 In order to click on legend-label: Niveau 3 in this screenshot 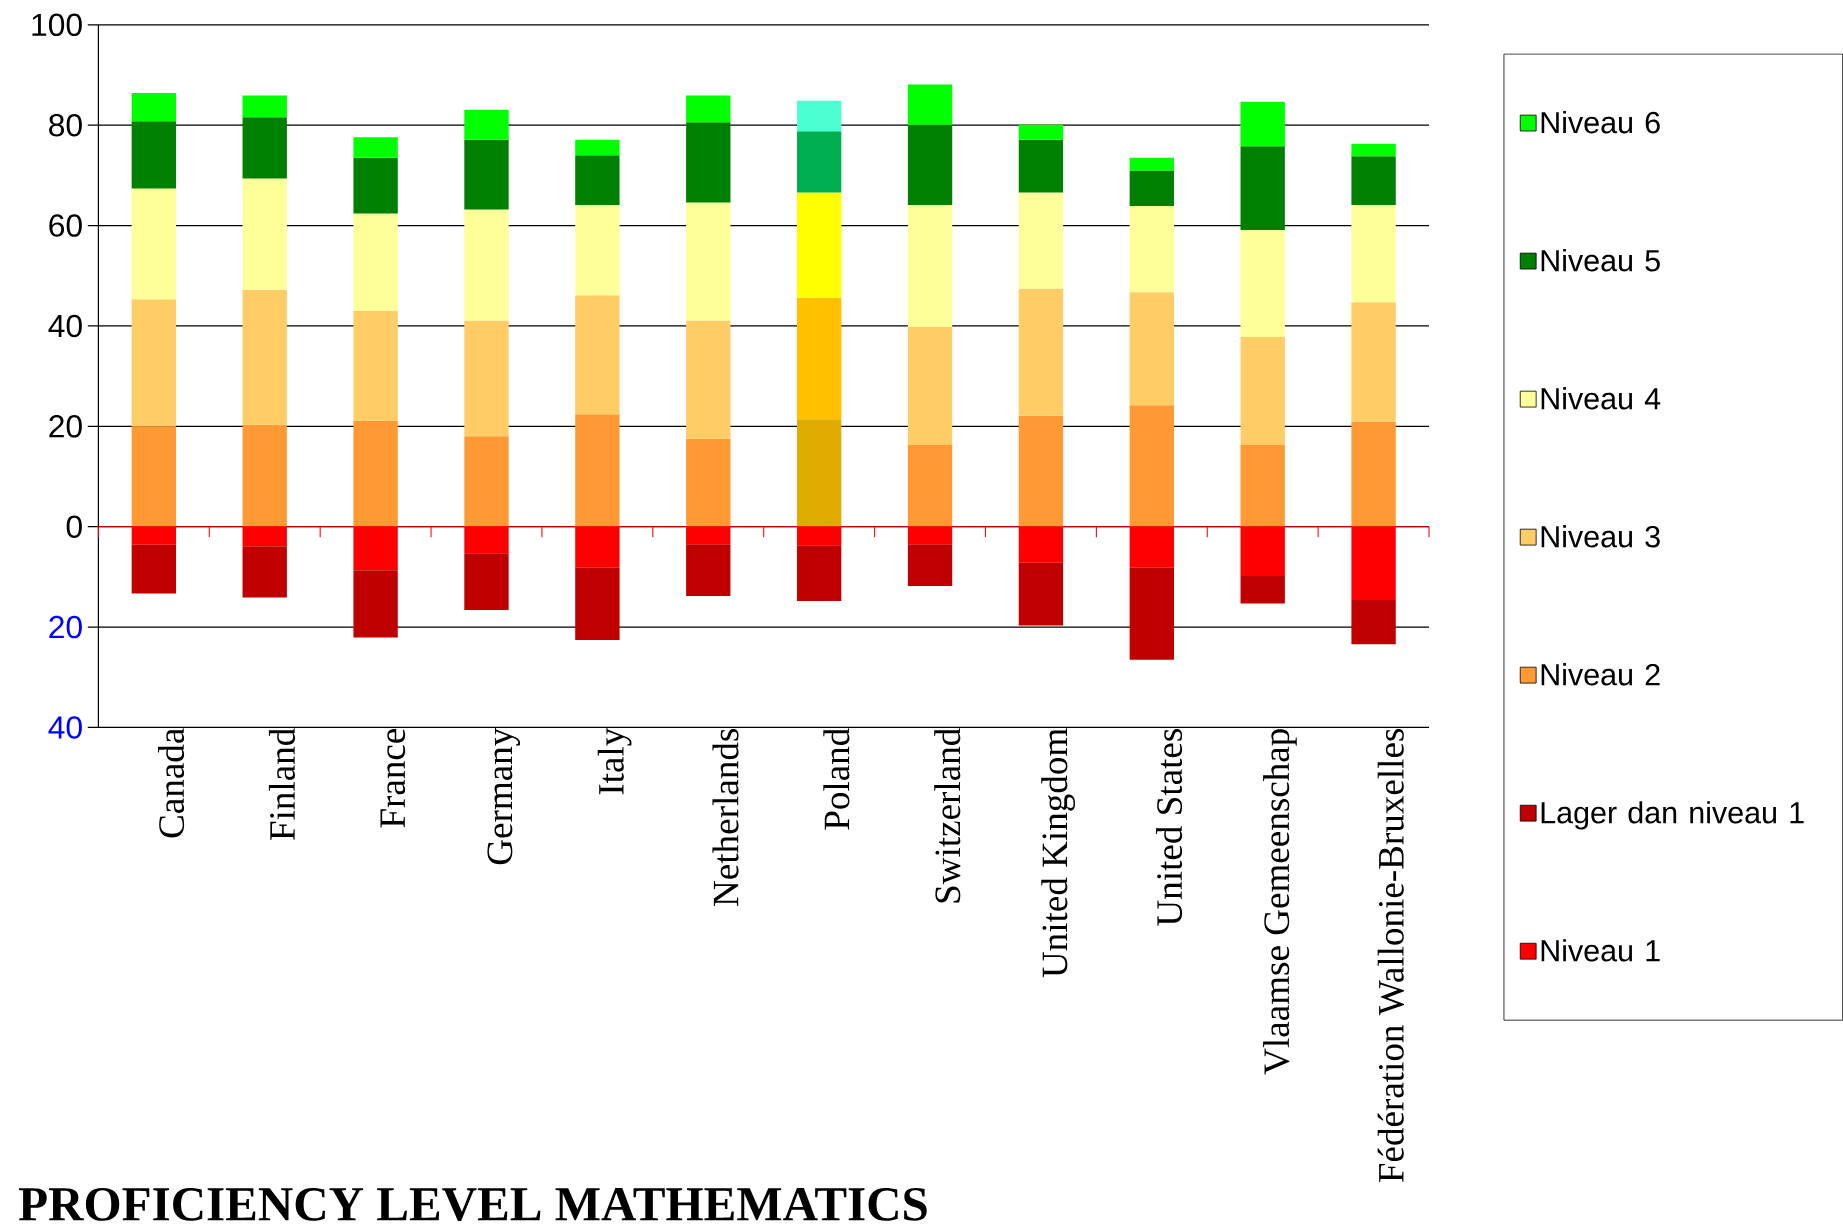, I will do `click(1600, 536)`.